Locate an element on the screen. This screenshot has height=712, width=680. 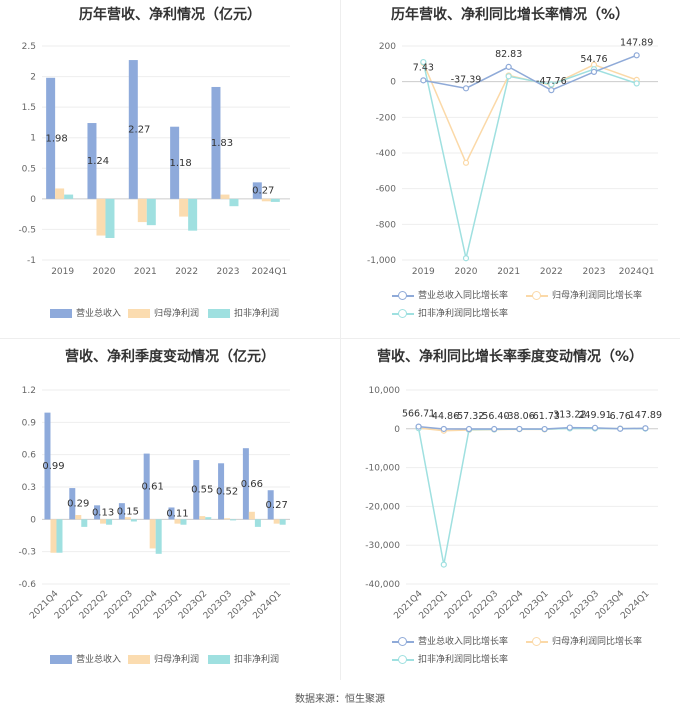
data-label: -44.86 is located at coordinates (443, 416).